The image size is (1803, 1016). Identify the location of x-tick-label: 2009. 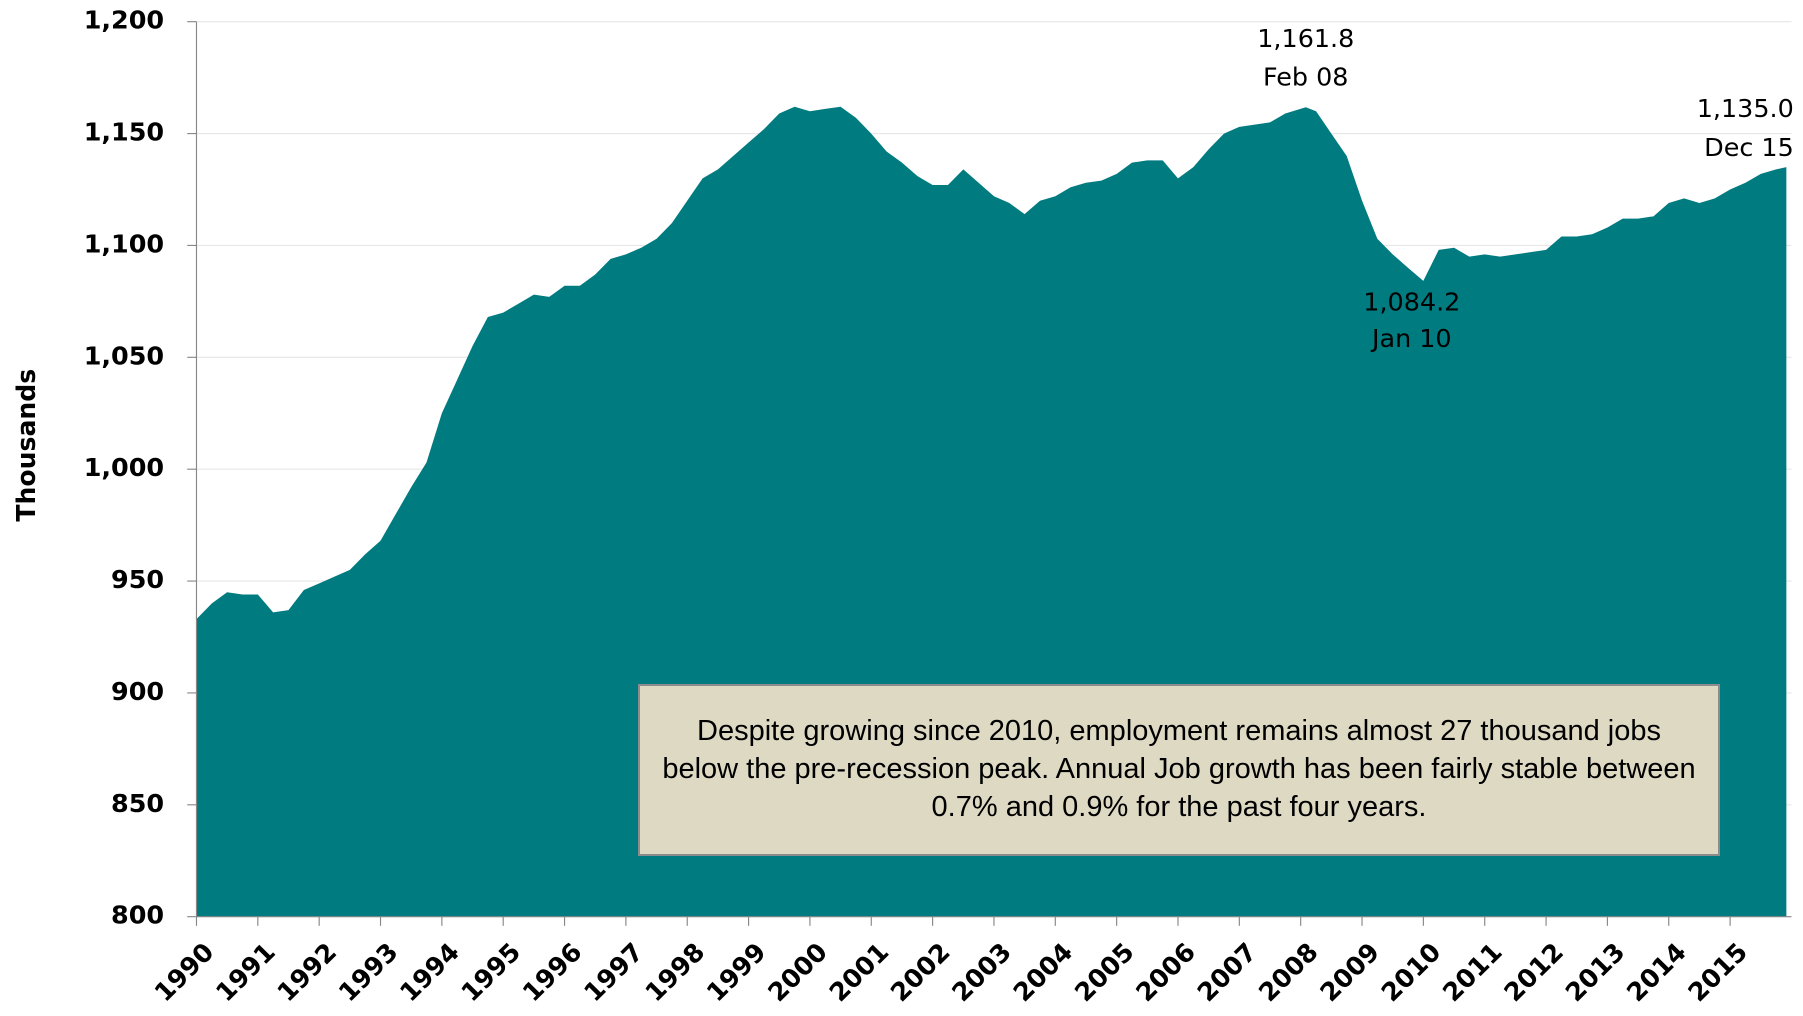
(1349, 972).